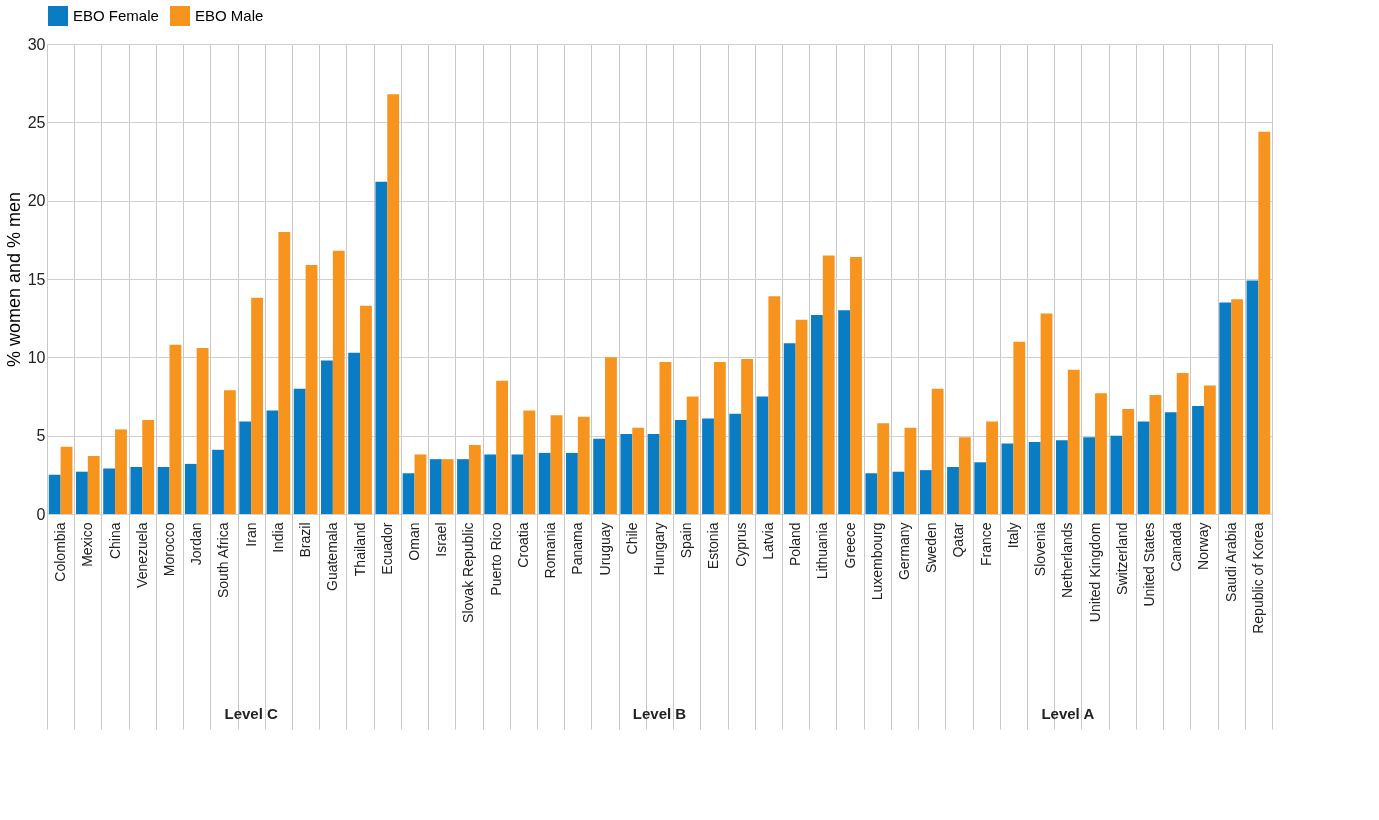 This screenshot has height=820, width=1379. Describe the element at coordinates (36, 201) in the screenshot. I see `y-tick-label: 20` at that location.